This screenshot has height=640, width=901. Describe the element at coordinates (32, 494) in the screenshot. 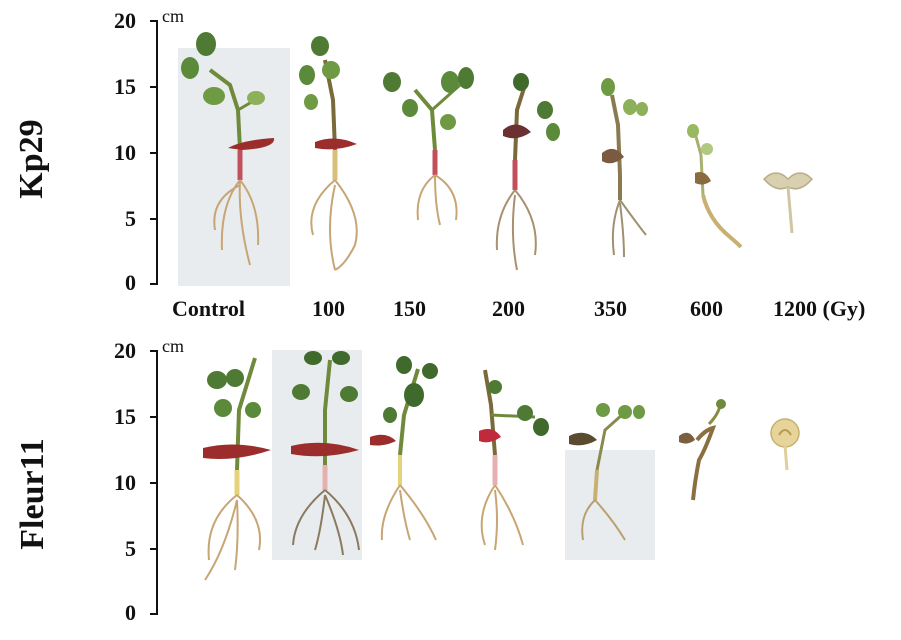

I see `row-label-fleur11: Fleur11` at that location.